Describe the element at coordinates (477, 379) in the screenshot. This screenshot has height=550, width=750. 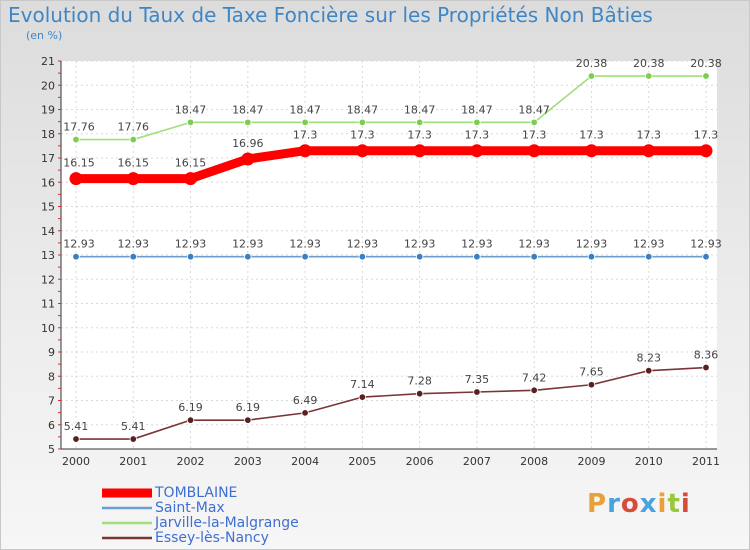
I see `data-label: 7.35` at that location.